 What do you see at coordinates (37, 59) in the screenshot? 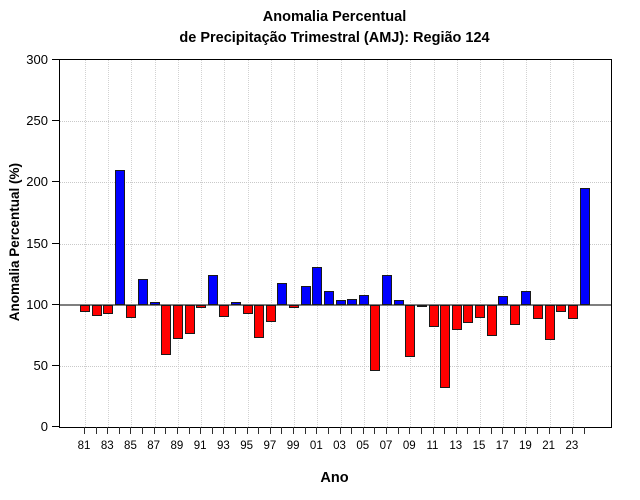
I see `y-tick-label: 300` at bounding box center [37, 59].